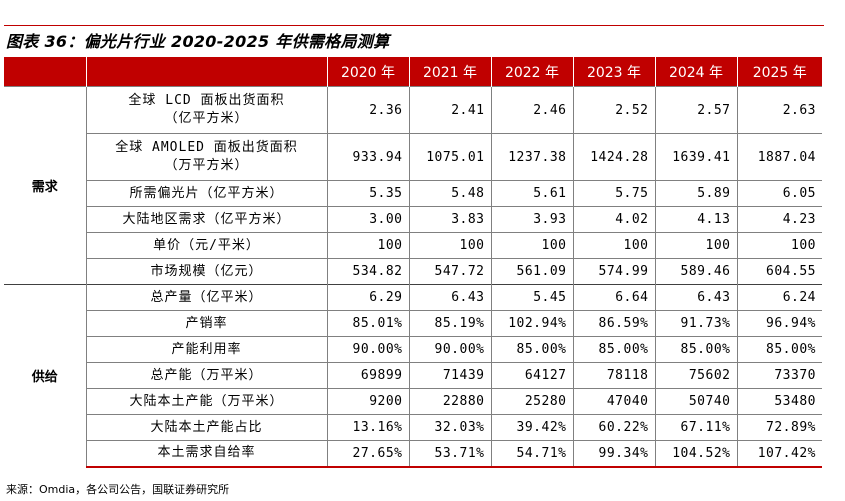 Image resolution: width=845 pixels, height=501 pixels. I want to click on value-cell: 60.22%, so click(613, 427).